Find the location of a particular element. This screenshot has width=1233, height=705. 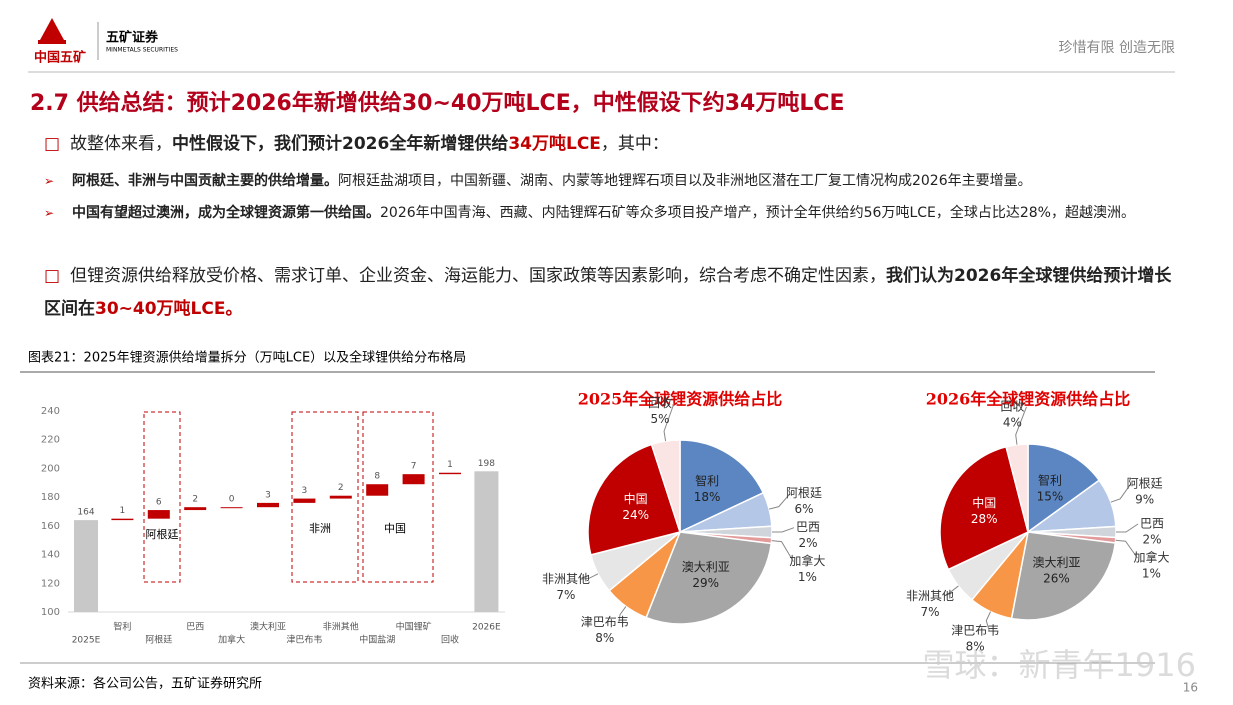

slice-label: 28% is located at coordinates (984, 519).